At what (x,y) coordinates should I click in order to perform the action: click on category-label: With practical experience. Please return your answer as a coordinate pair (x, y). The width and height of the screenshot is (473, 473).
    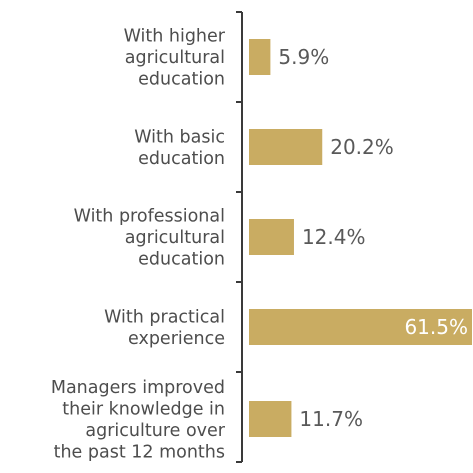
    Looking at the image, I should click on (164, 328).